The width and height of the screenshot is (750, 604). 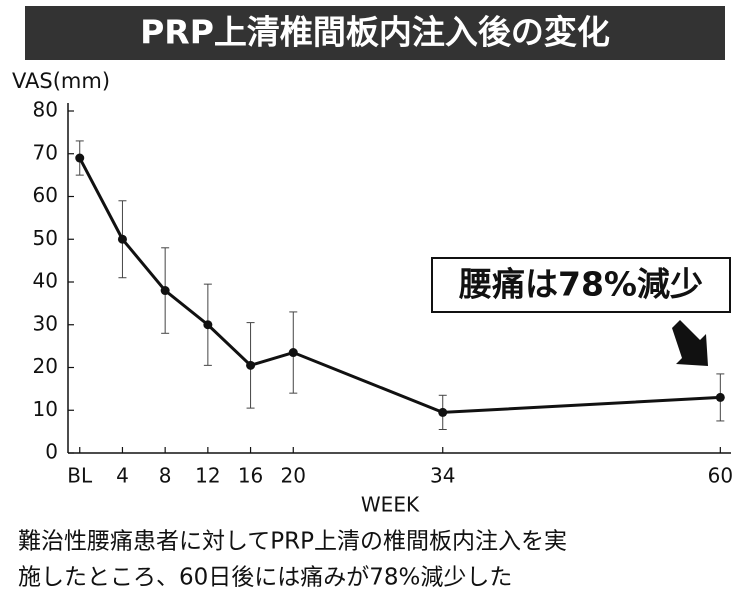 I want to click on annotation-box, so click(x=581, y=285).